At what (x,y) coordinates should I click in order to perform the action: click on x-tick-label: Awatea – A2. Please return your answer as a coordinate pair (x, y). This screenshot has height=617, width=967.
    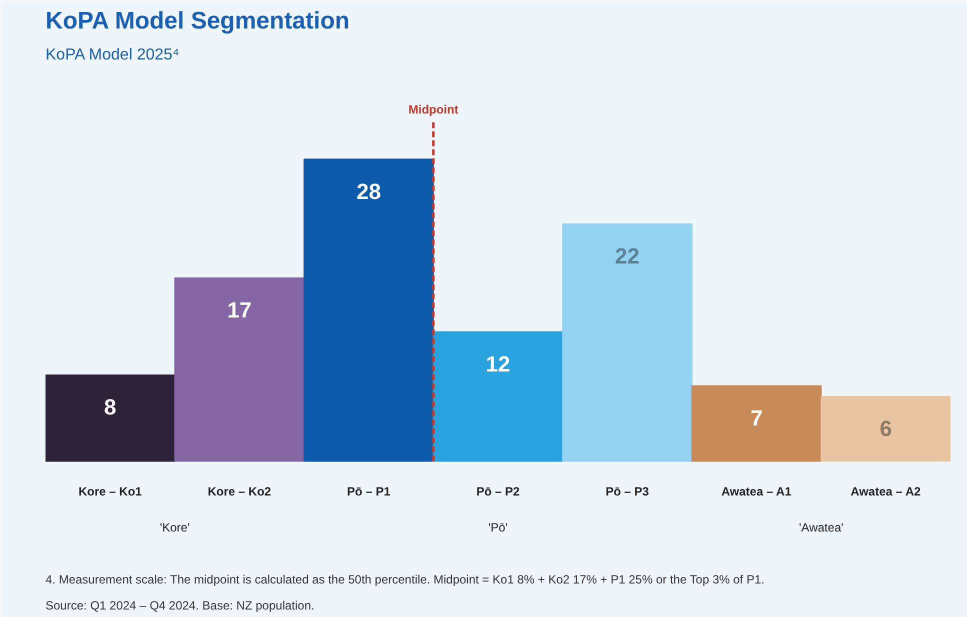
    Looking at the image, I should click on (885, 491).